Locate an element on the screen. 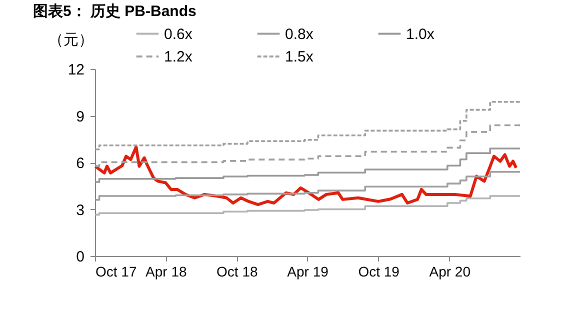  y-tick-label: 9 is located at coordinates (80, 117).